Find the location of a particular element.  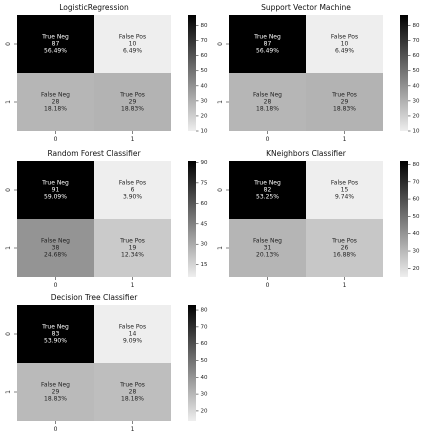

cell-count: 91 is located at coordinates (56, 190).